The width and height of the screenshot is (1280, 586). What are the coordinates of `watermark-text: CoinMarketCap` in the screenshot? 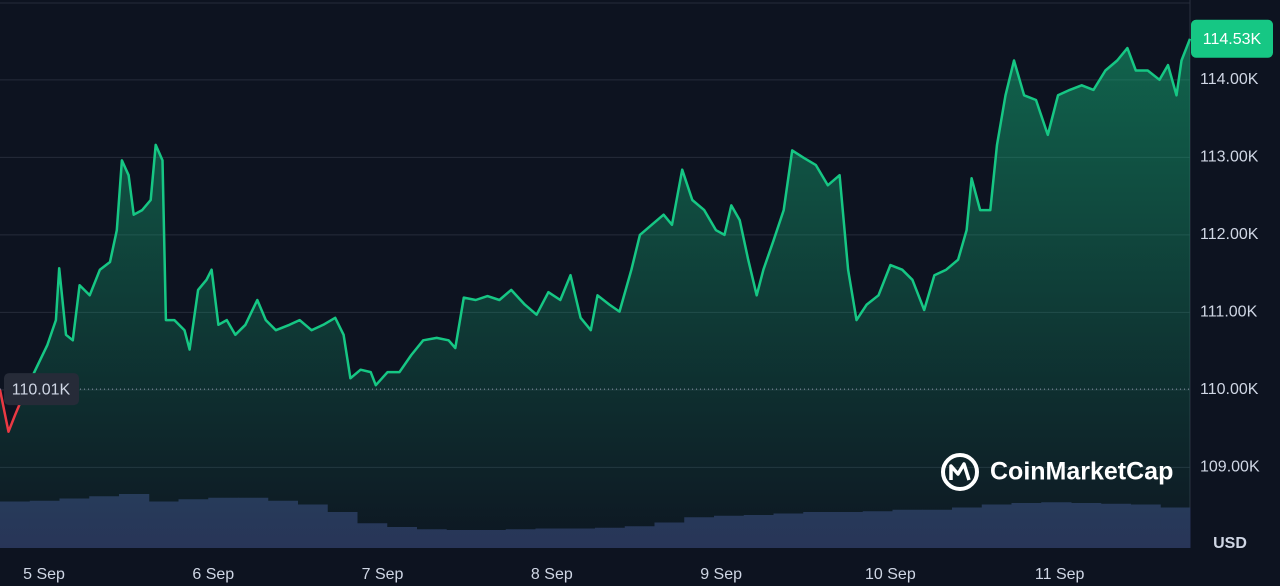 It's located at (1081, 472).